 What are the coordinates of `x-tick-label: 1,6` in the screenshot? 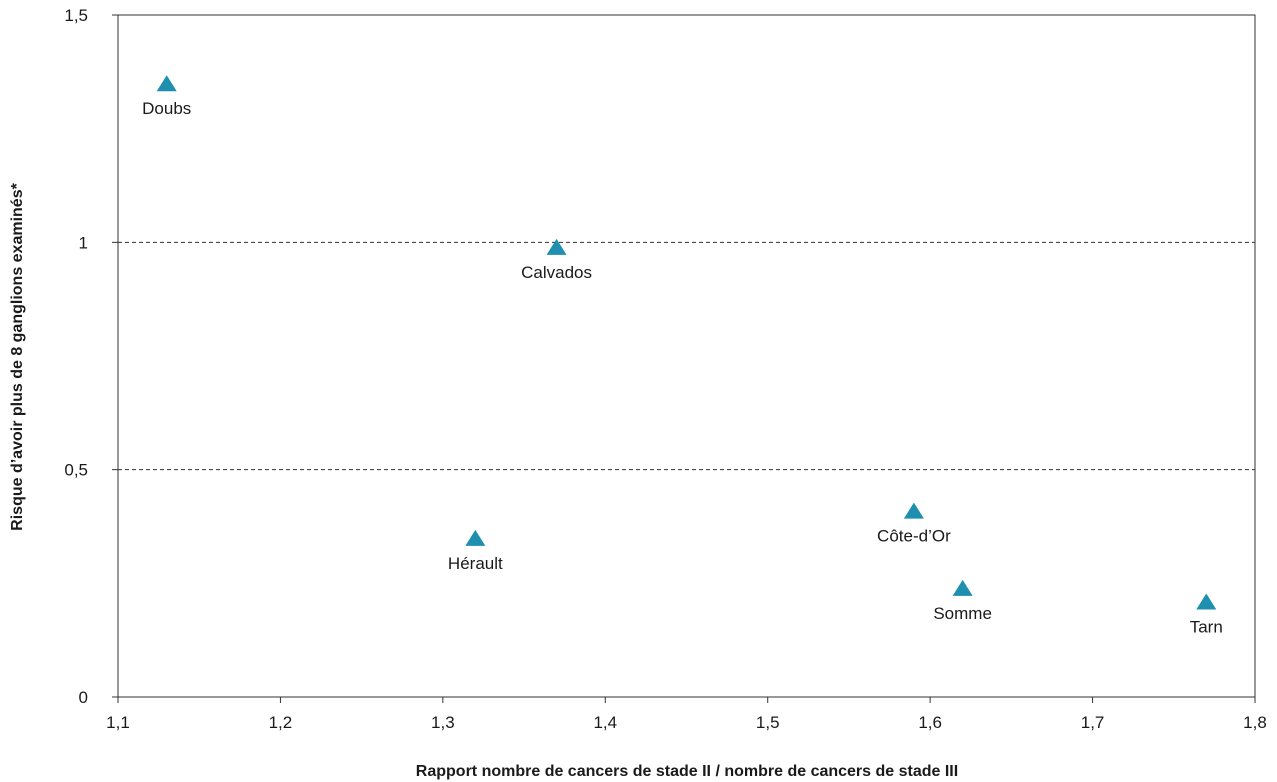 It's located at (930, 722).